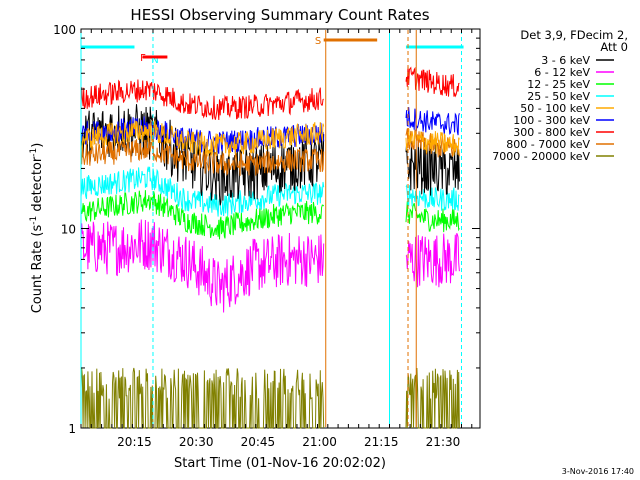 The height and width of the screenshot is (480, 640). I want to click on series-line-2-seg0, so click(202, 215).